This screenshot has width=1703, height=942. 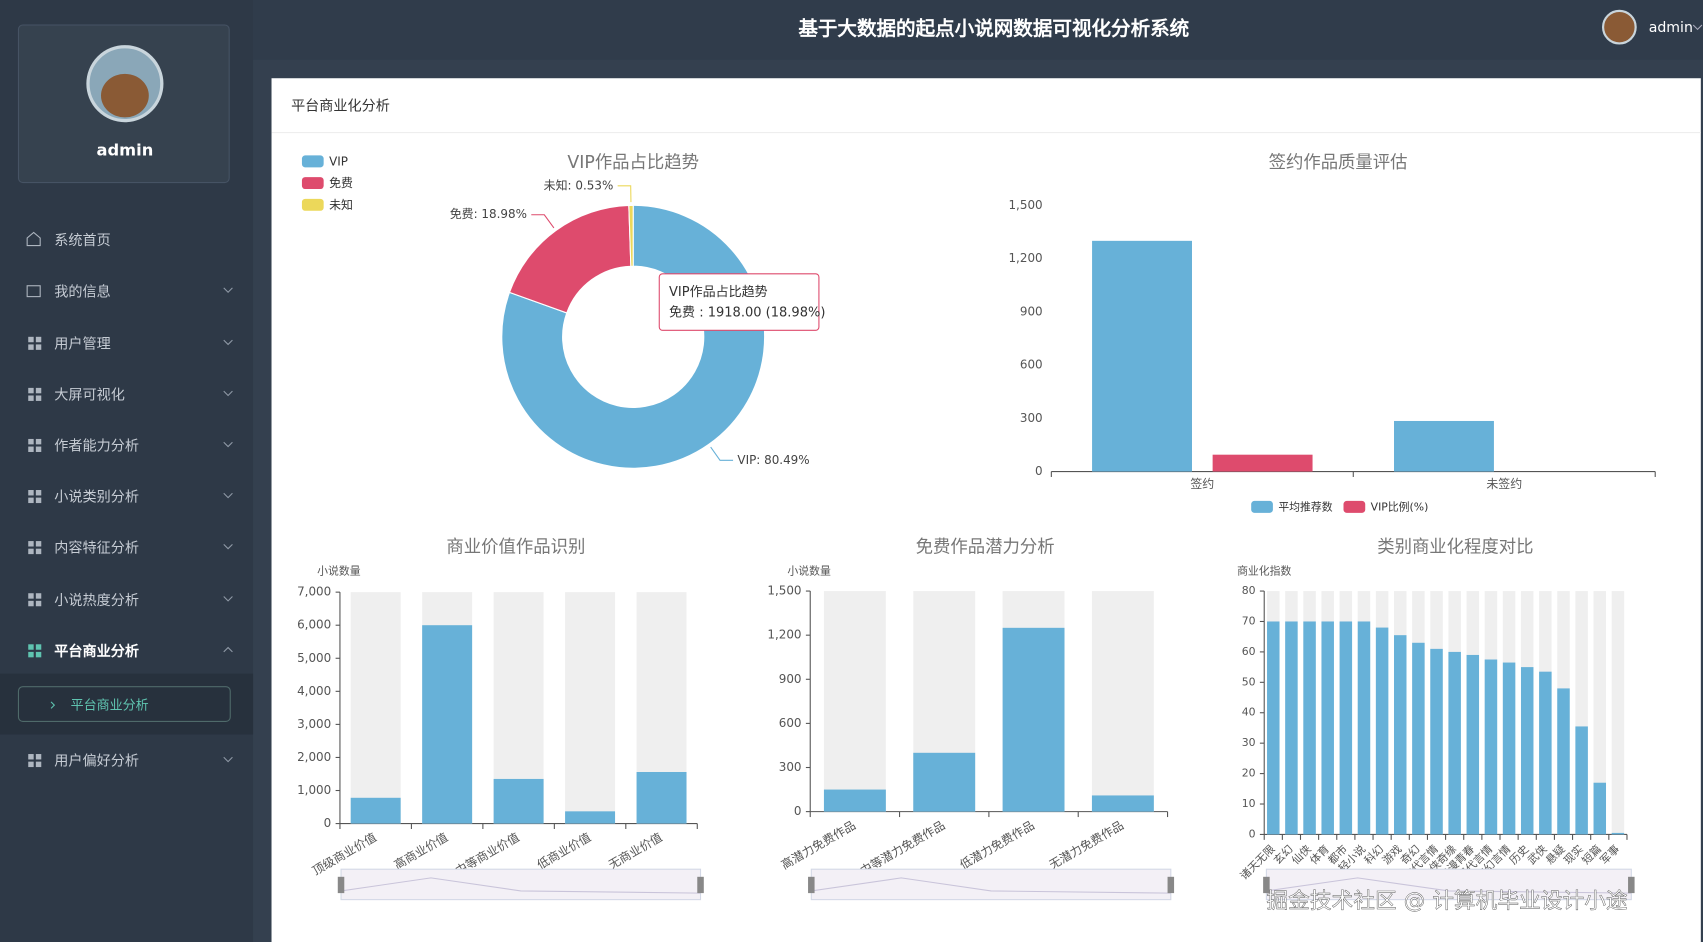 What do you see at coordinates (1264, 571) in the screenshot?
I see `y-axis-label: 商业化指数` at bounding box center [1264, 571].